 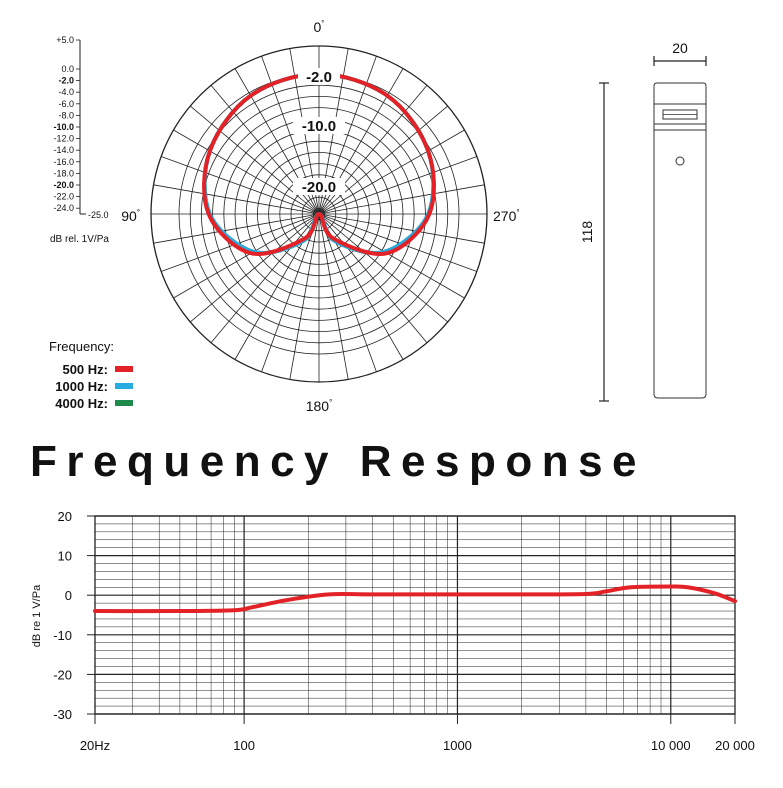 What do you see at coordinates (130, 216) in the screenshot?
I see `angle-label-90: 90°` at bounding box center [130, 216].